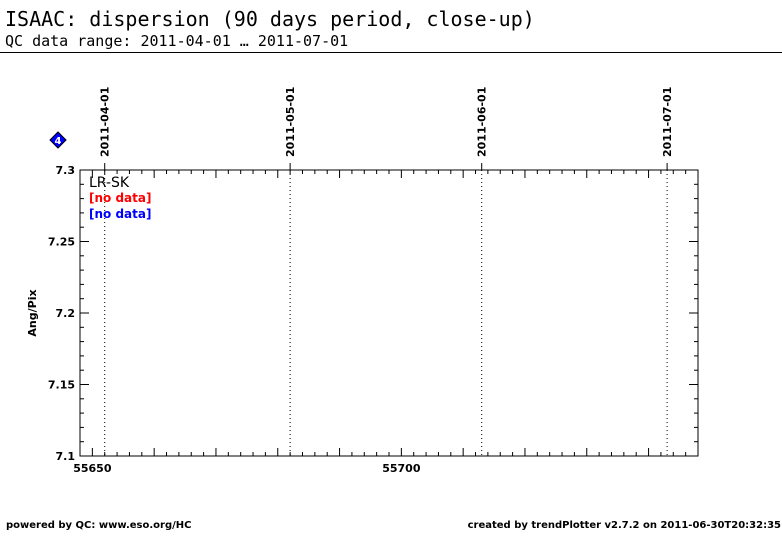  I want to click on legend-entry-red: [no data], so click(120, 198).